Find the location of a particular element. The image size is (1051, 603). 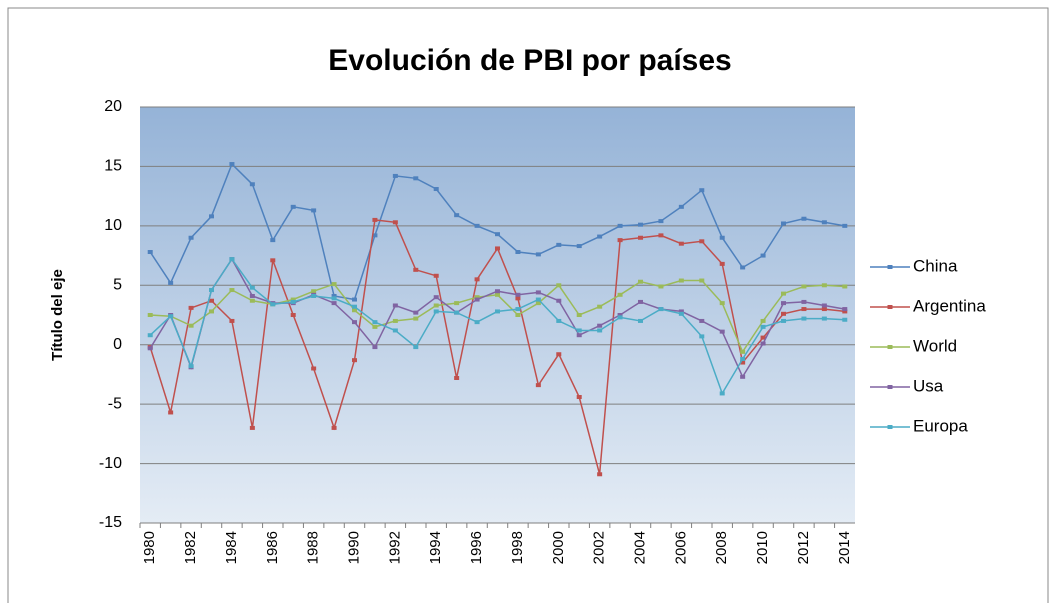

x-tick-label: 2012 is located at coordinates (803, 547).